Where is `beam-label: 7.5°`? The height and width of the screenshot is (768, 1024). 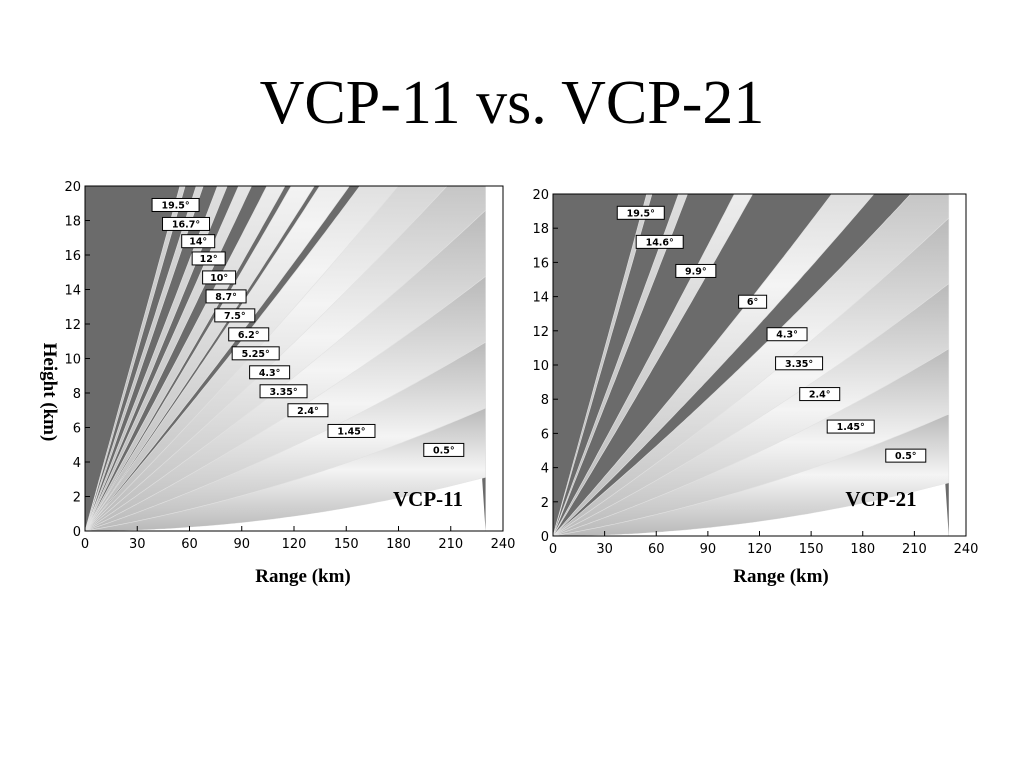
beam-label: 7.5° is located at coordinates (235, 315).